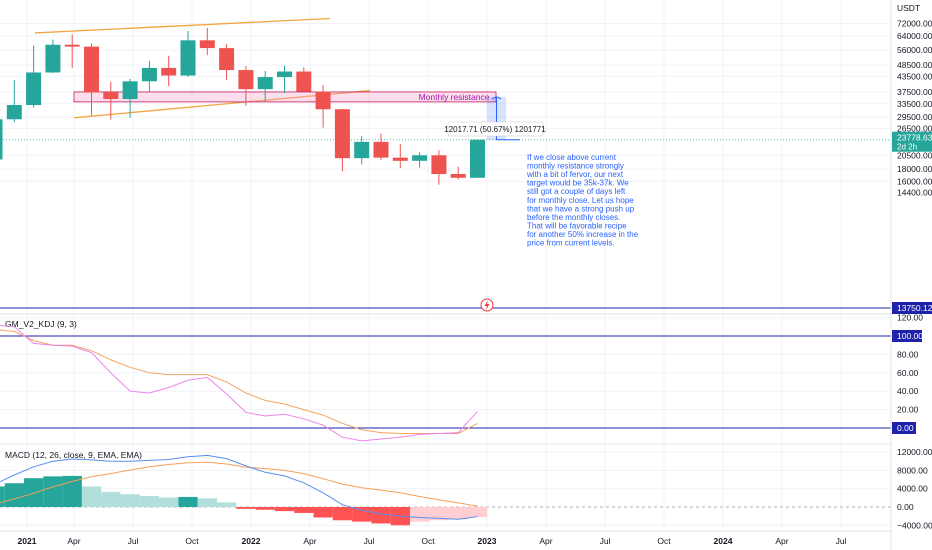  I want to click on time-tick: 2023, so click(487, 541).